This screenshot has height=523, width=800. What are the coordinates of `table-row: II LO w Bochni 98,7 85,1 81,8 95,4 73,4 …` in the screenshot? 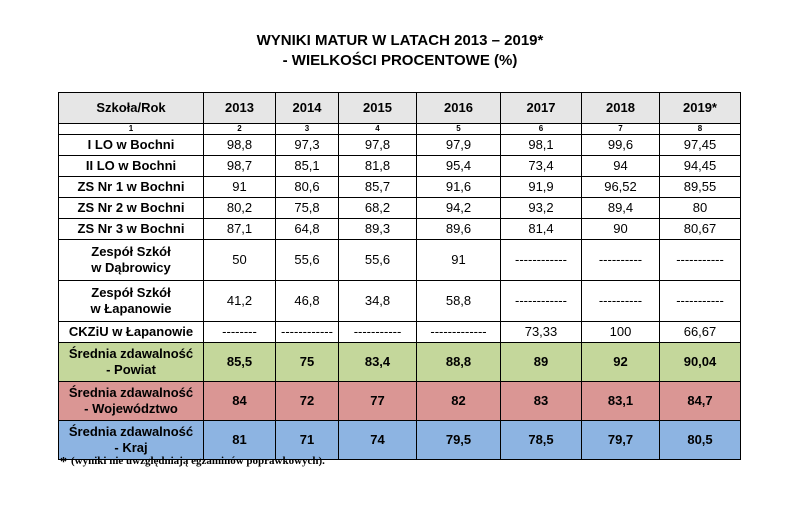 It's located at (399, 166).